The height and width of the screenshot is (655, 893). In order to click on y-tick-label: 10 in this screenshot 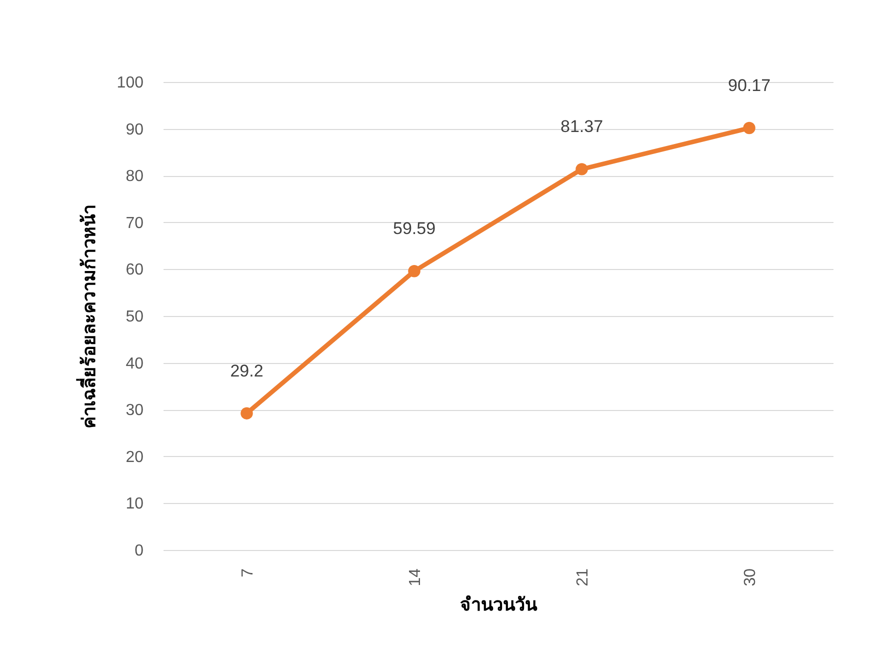, I will do `click(135, 504)`.